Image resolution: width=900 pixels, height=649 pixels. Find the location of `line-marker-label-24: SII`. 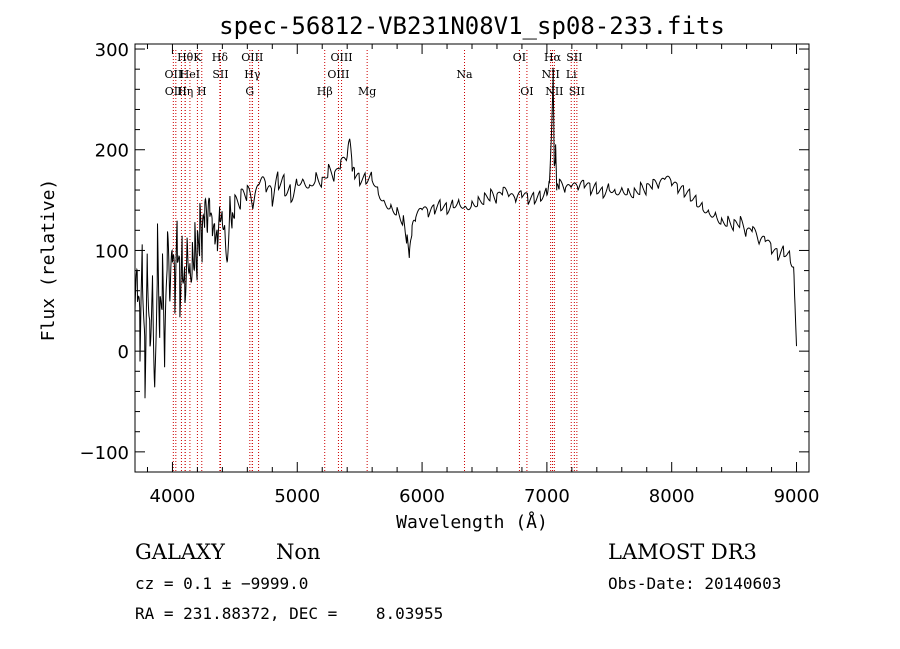

line-marker-label-24: SII is located at coordinates (574, 57).